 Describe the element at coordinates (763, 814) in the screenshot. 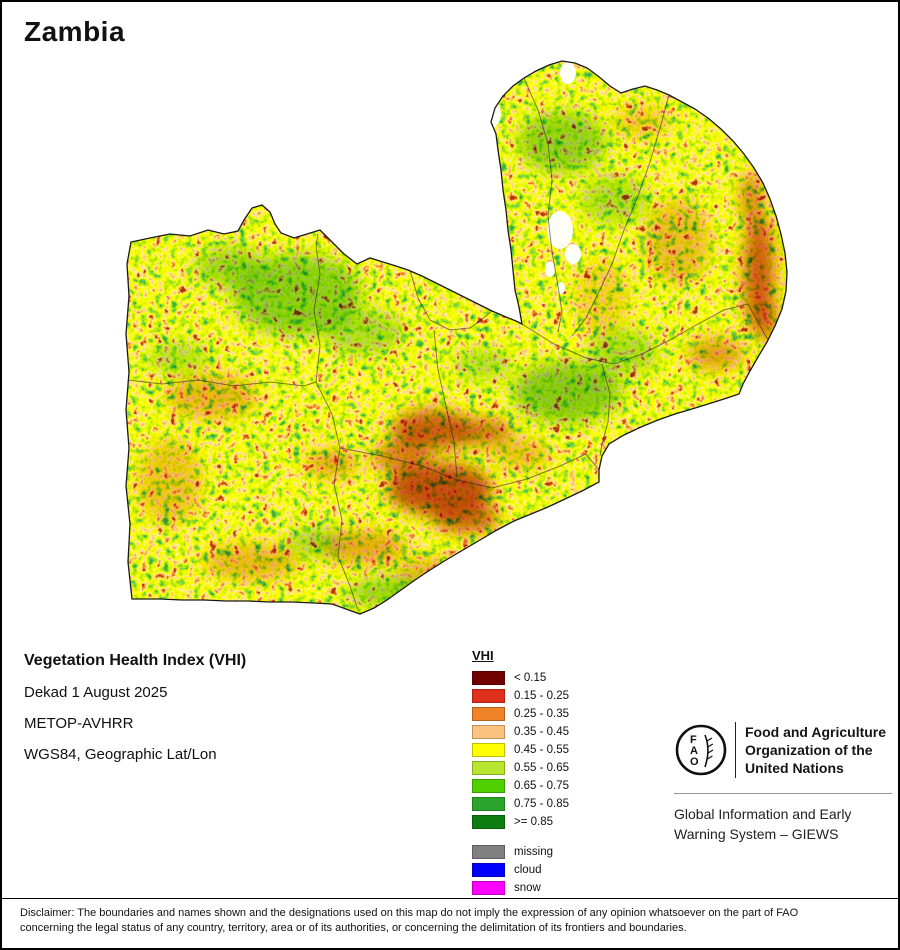

I see `giews-line: Global Information and Early` at that location.